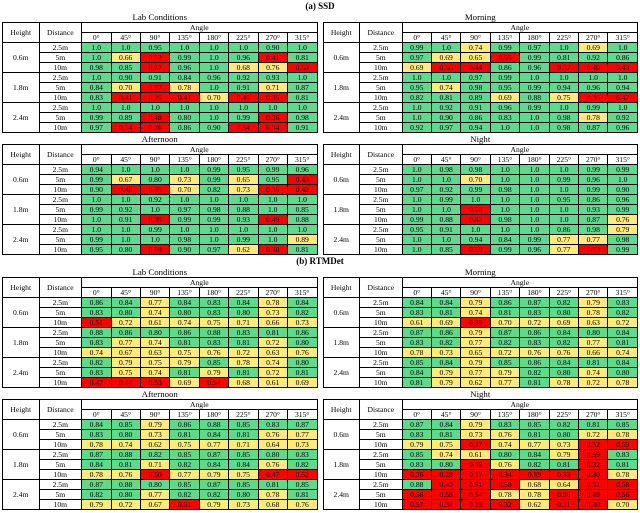 The image size is (640, 513). What do you see at coordinates (534, 504) in the screenshot?
I see `value-cell: 0.62` at bounding box center [534, 504].